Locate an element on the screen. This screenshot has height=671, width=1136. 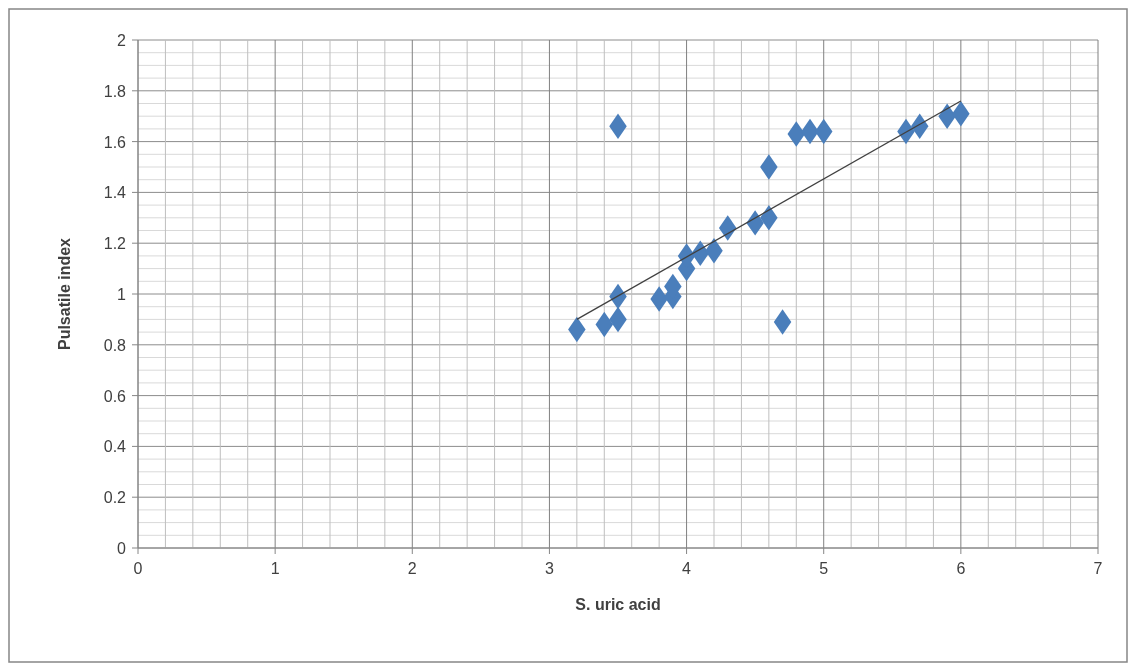
y-axis-title: Pulsatile index is located at coordinates (64, 294).